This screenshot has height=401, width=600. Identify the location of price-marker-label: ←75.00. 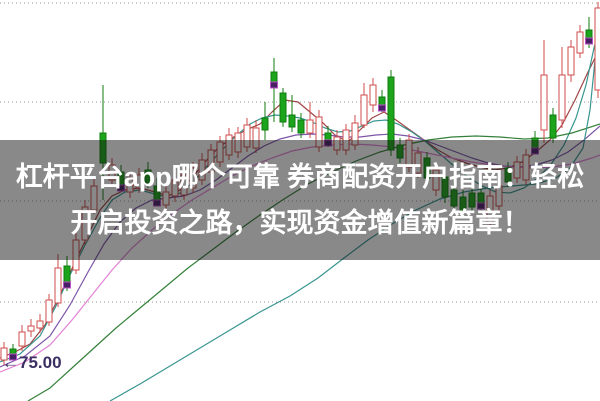
(32, 362).